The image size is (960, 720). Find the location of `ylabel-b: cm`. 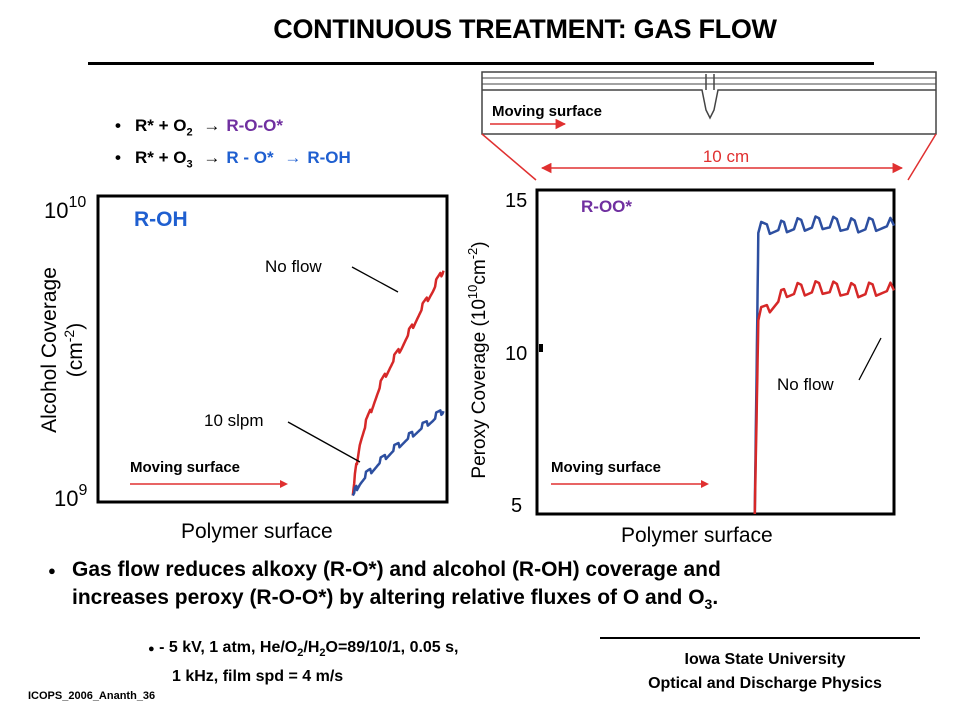

ylabel-b: cm is located at coordinates (479, 271).